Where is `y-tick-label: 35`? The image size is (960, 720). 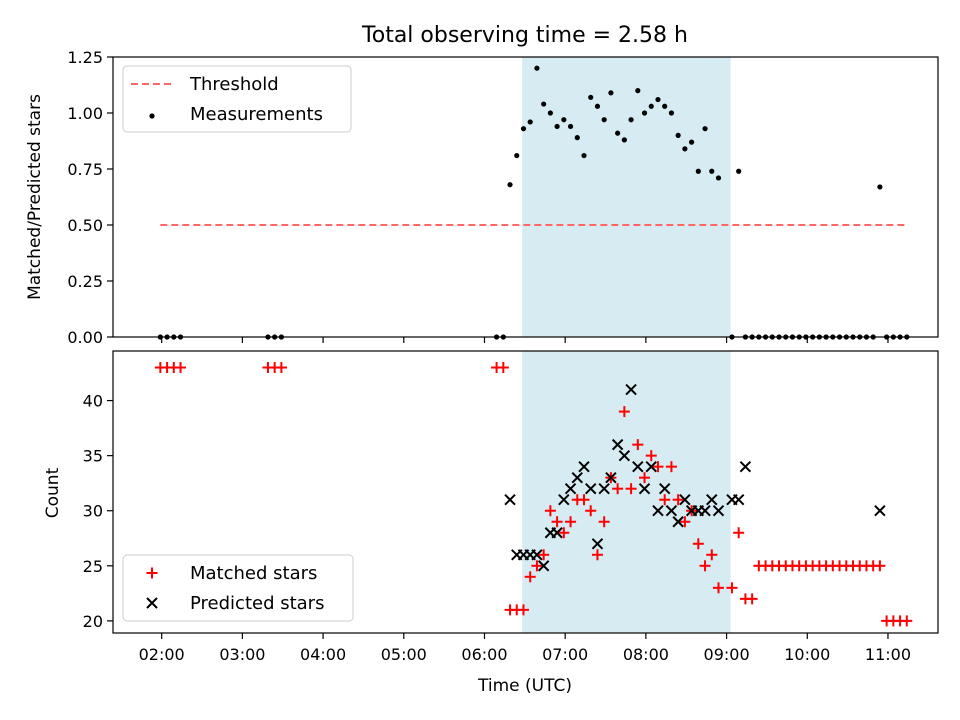 y-tick-label: 35 is located at coordinates (93, 456).